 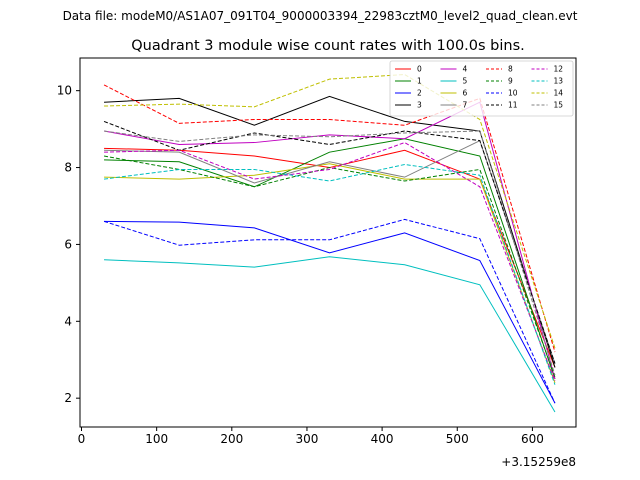 What do you see at coordinates (481, 88) in the screenshot?
I see `legend-frame` at bounding box center [481, 88].